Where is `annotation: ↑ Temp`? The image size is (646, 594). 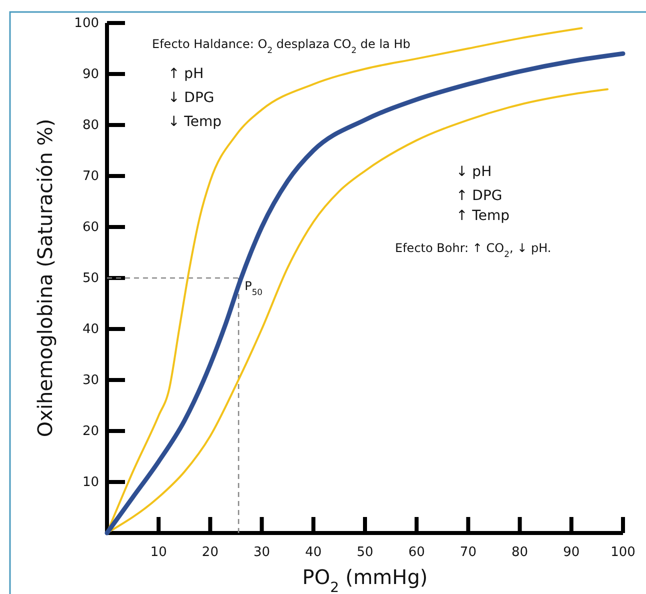
annotation: ↑ Temp is located at coordinates (483, 216).